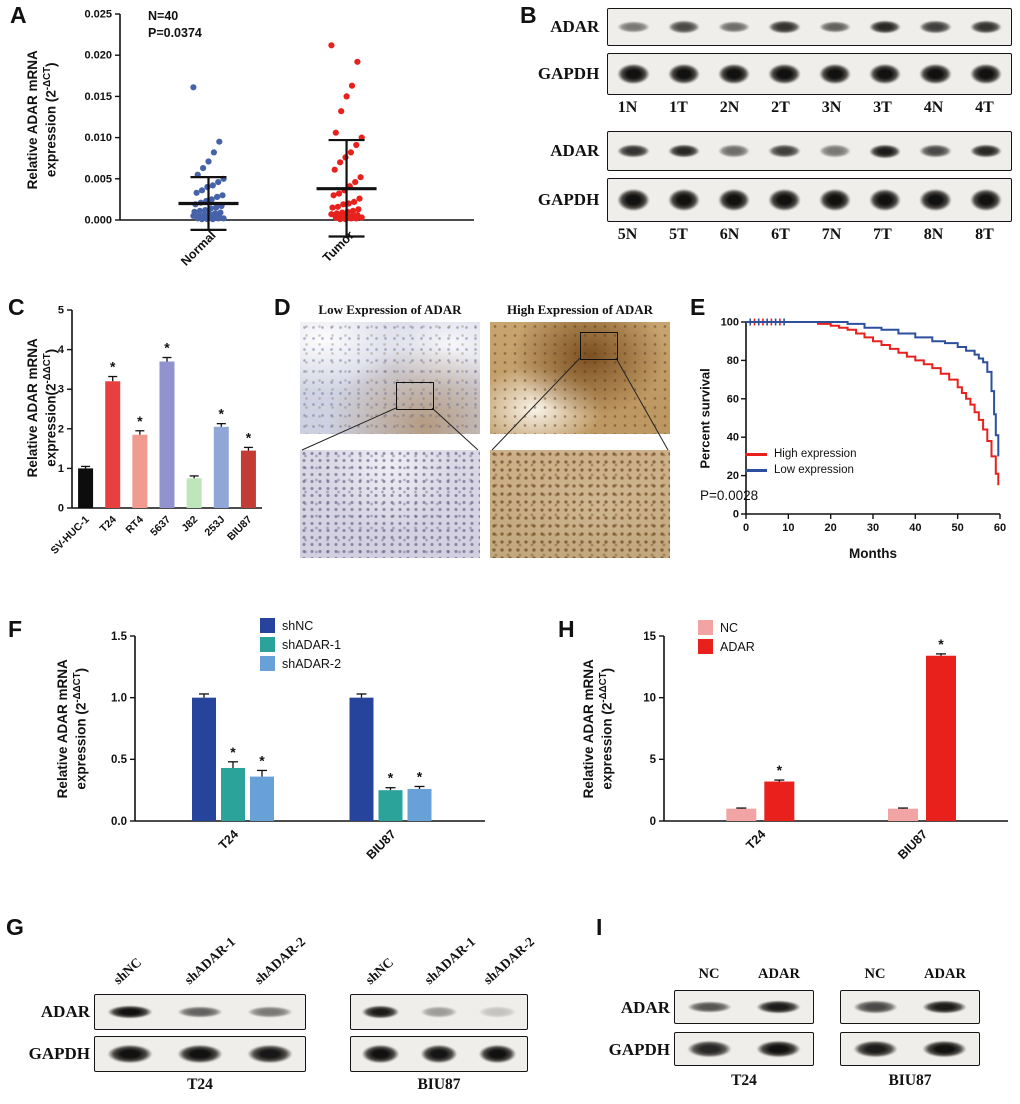 This screenshot has height=1104, width=1020. I want to click on lane-label: 5N, so click(627, 234).